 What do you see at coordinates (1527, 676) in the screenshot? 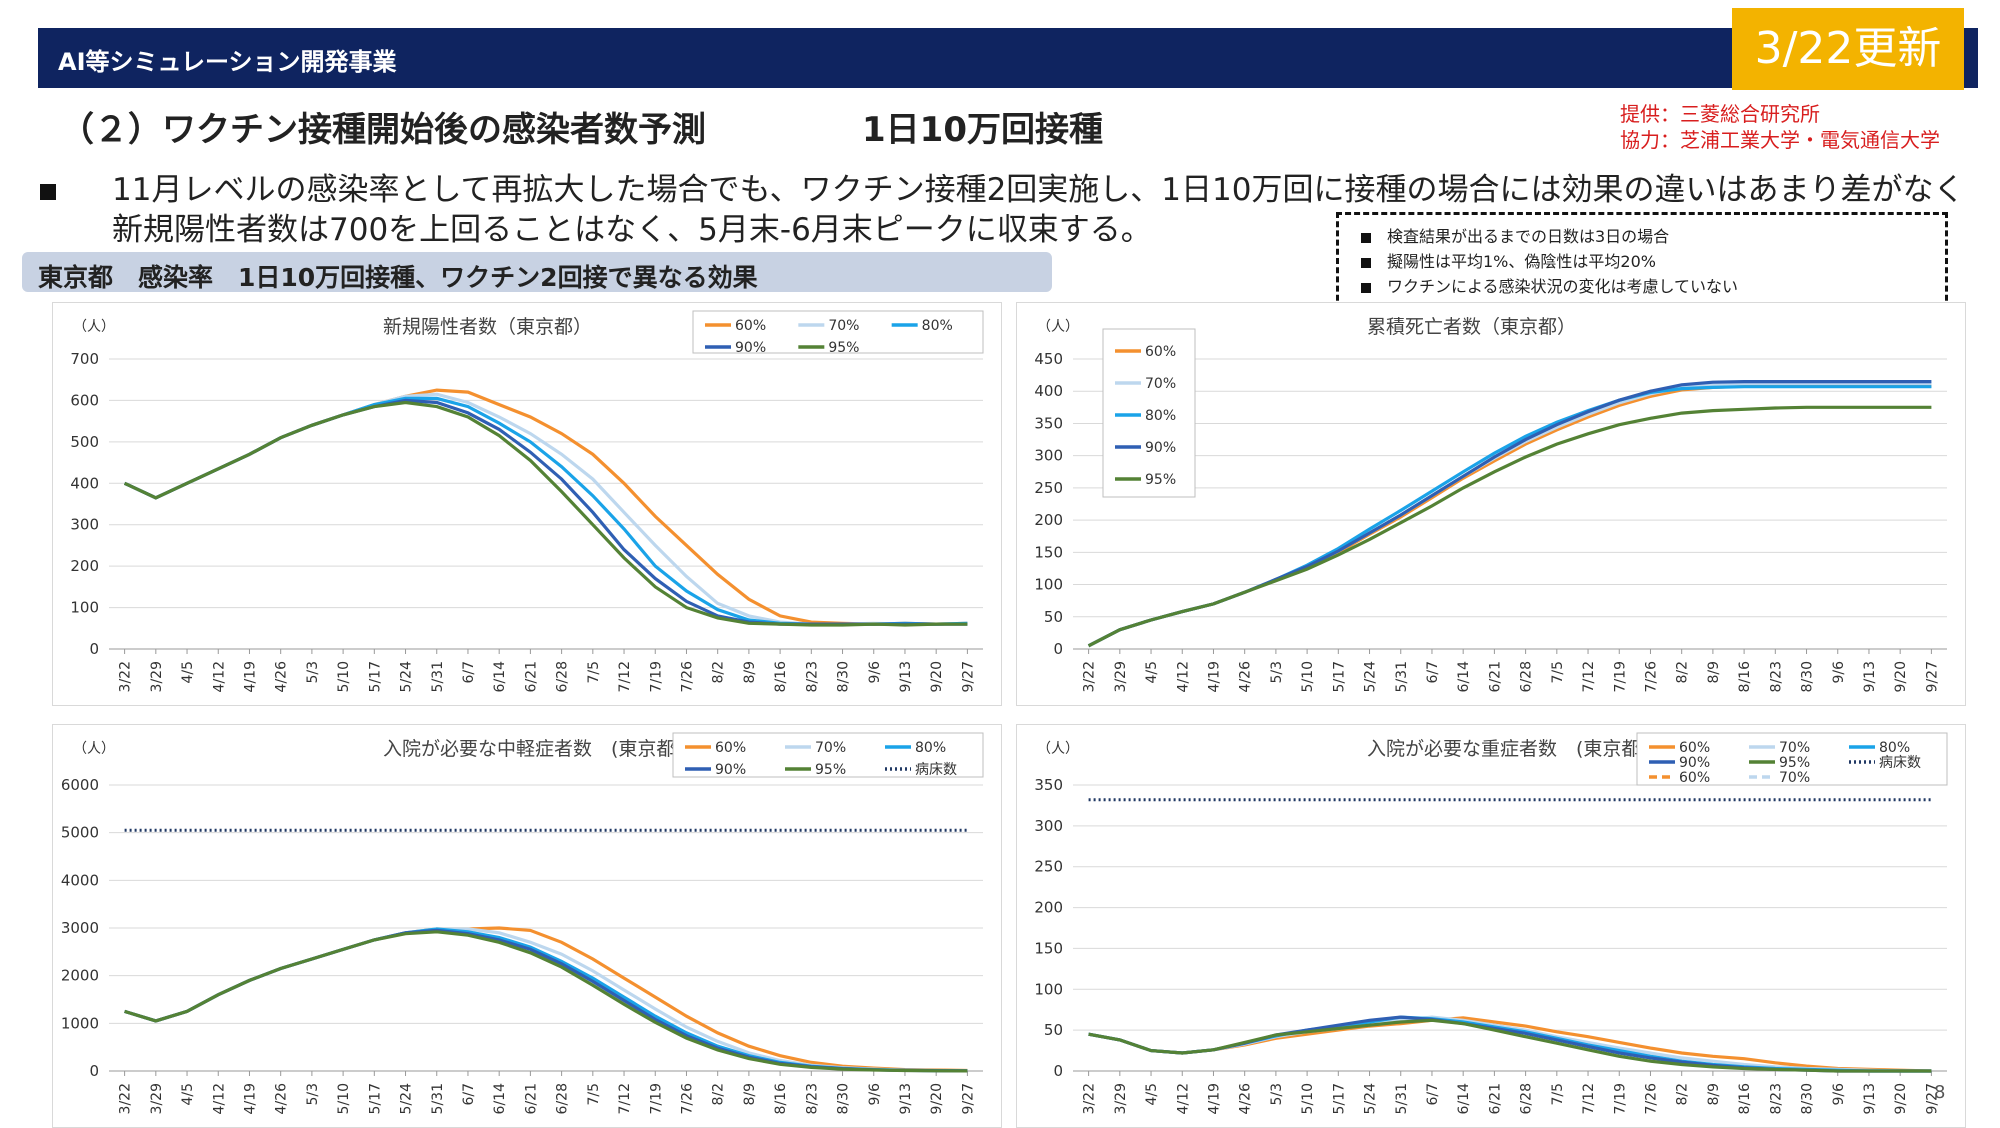
I see `x-tick-label: 6/28` at bounding box center [1527, 676].